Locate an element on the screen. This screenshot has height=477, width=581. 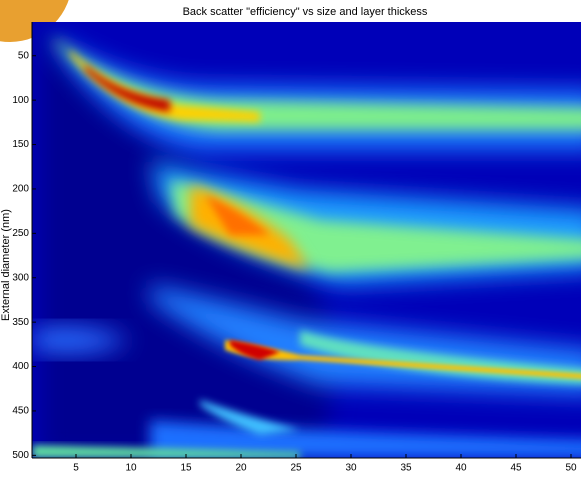
y-tick-label: 50 is located at coordinates (24, 55).